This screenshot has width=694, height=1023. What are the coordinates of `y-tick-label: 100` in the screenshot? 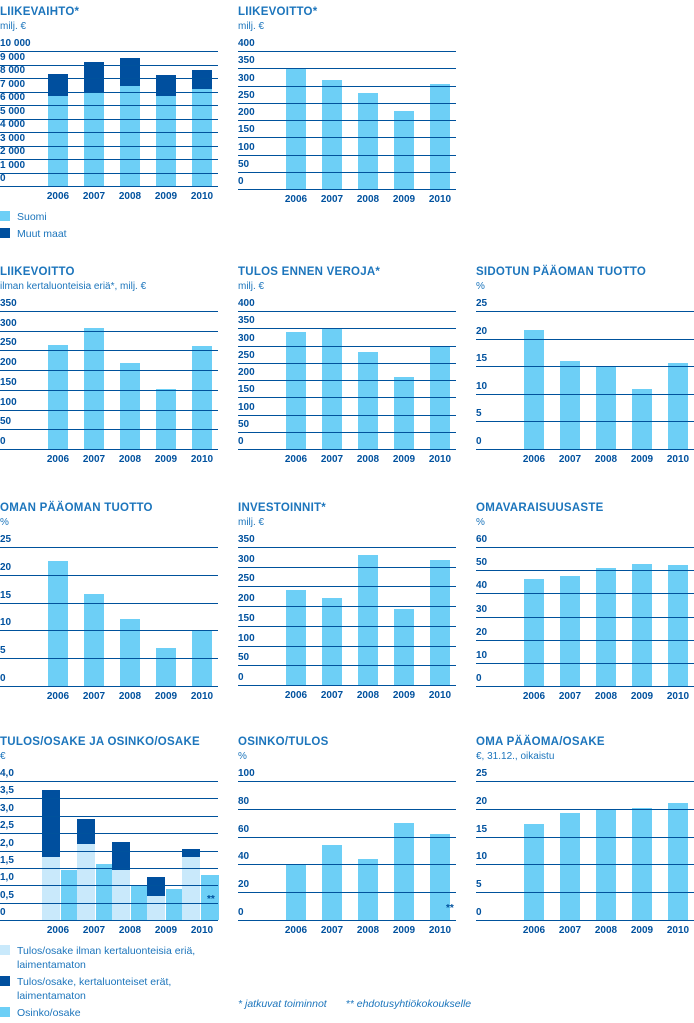 It's located at (246, 147).